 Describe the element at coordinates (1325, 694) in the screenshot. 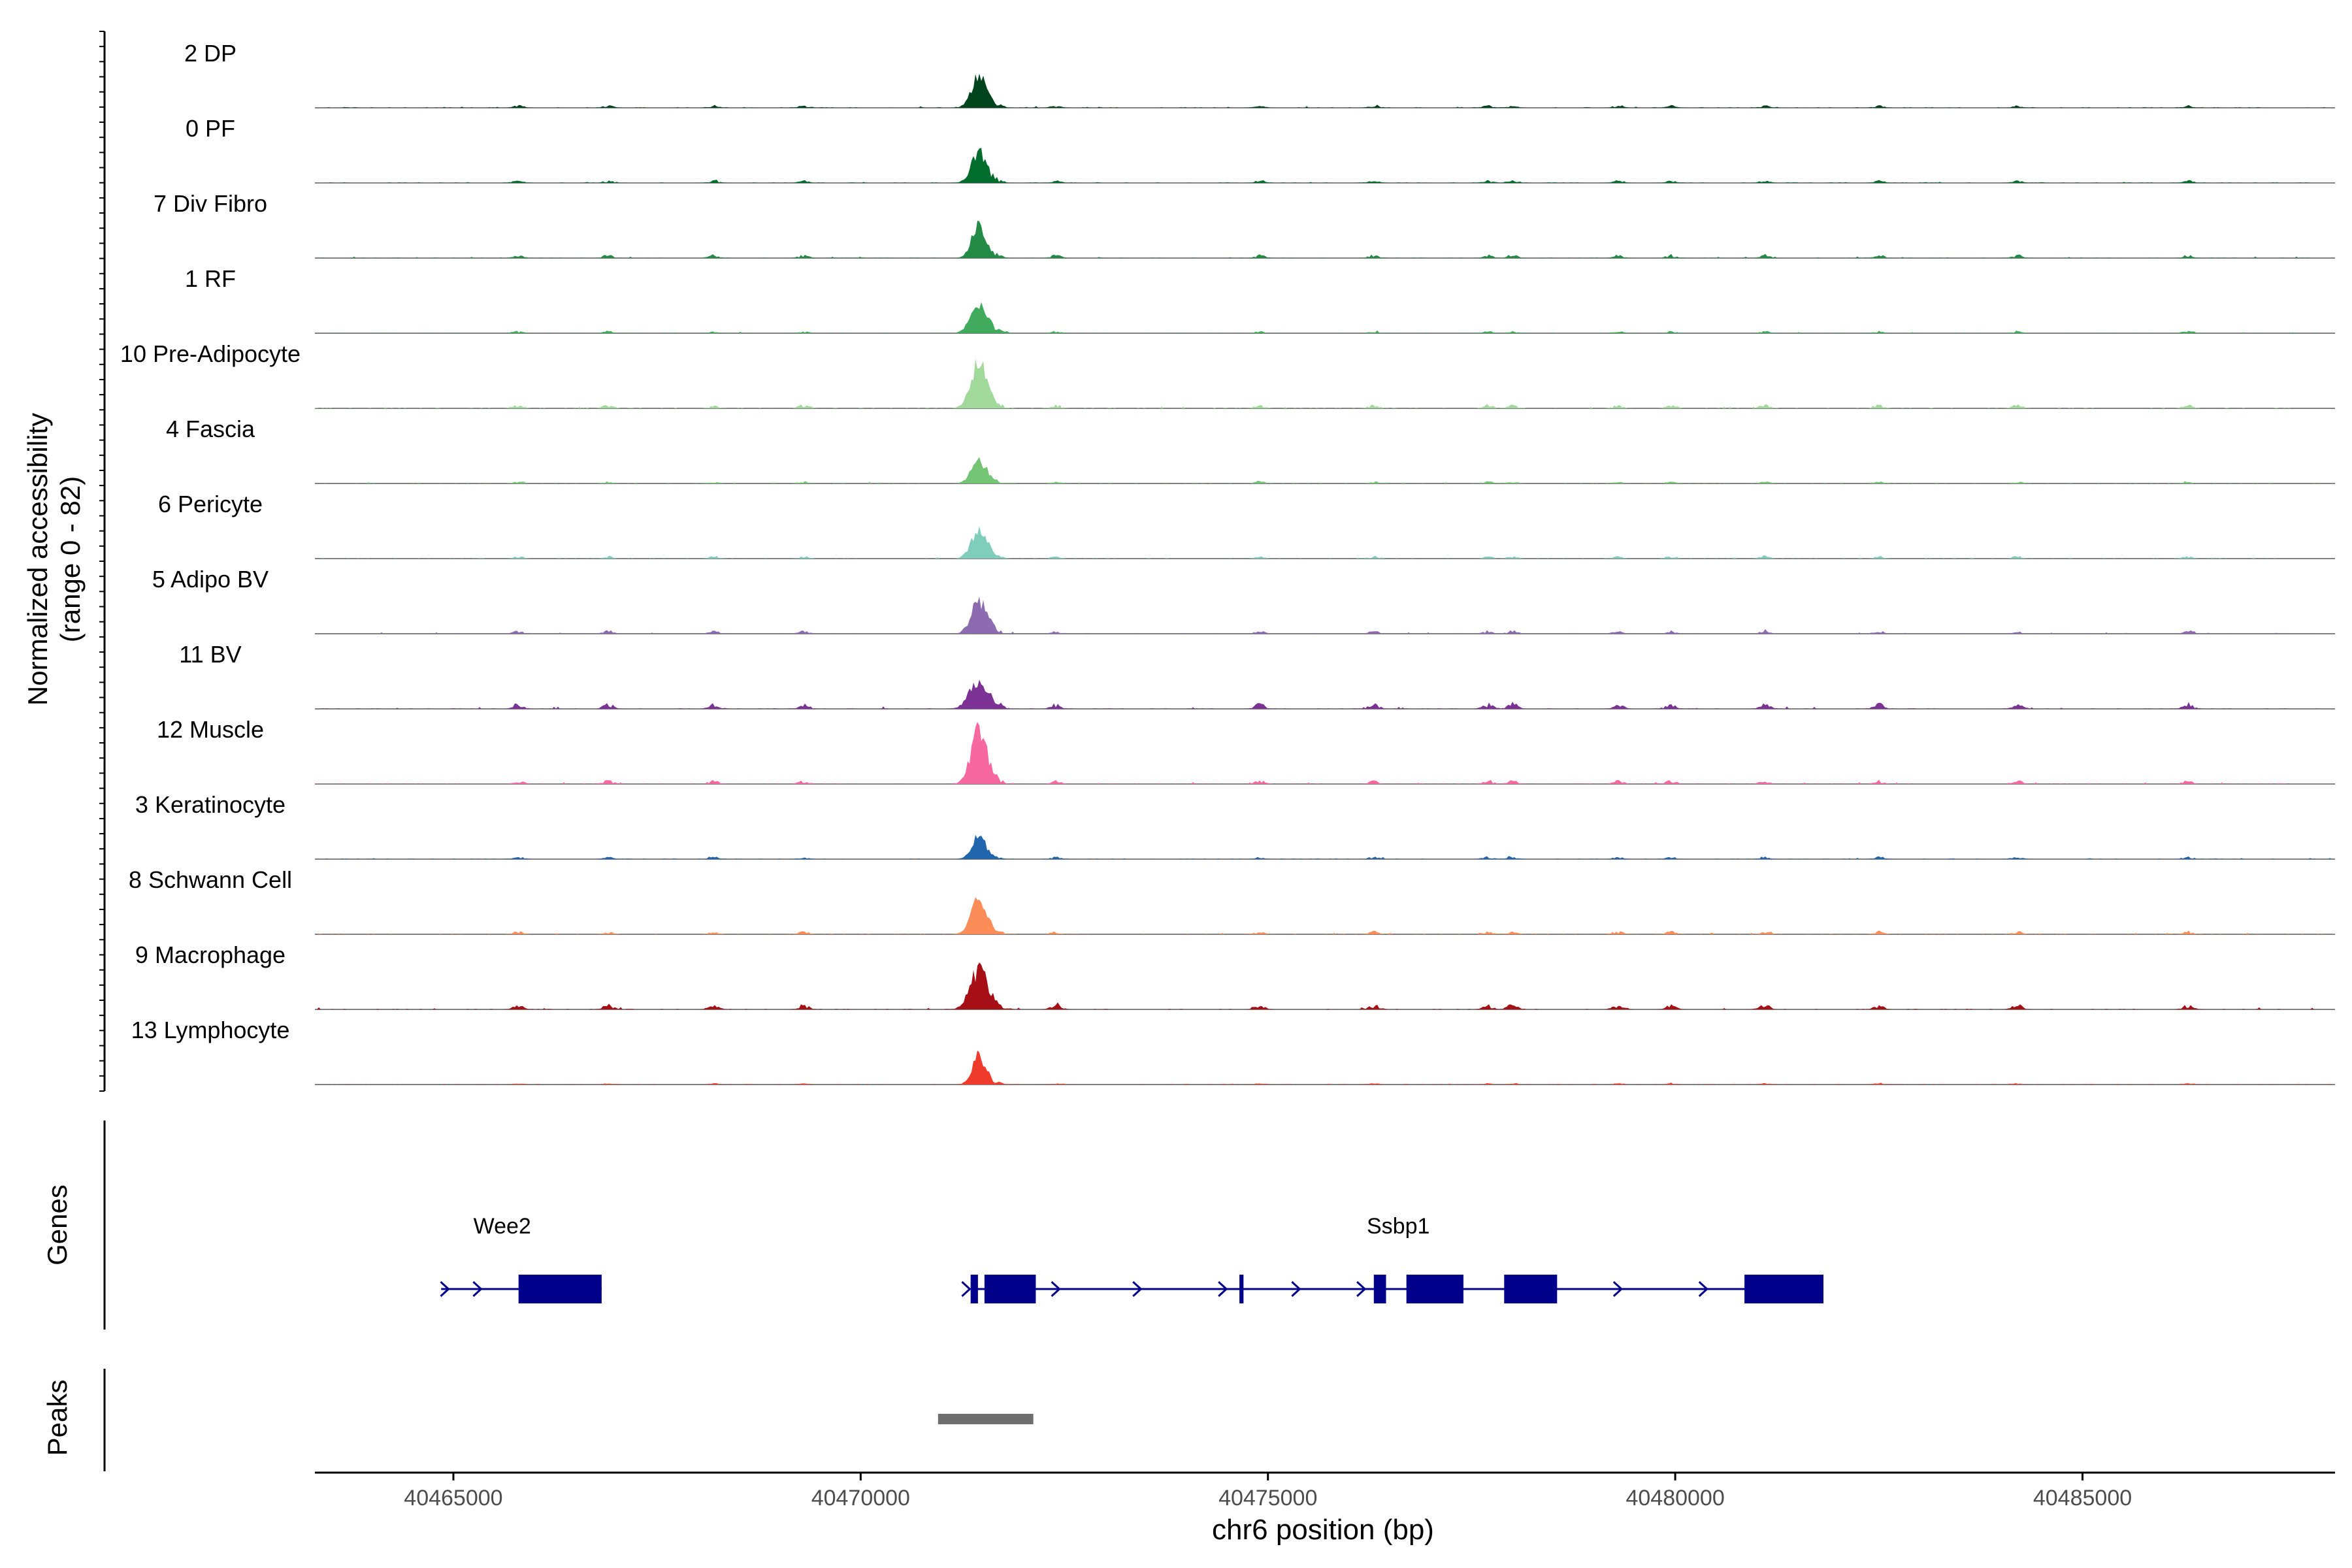

I see `coverage-area` at that location.